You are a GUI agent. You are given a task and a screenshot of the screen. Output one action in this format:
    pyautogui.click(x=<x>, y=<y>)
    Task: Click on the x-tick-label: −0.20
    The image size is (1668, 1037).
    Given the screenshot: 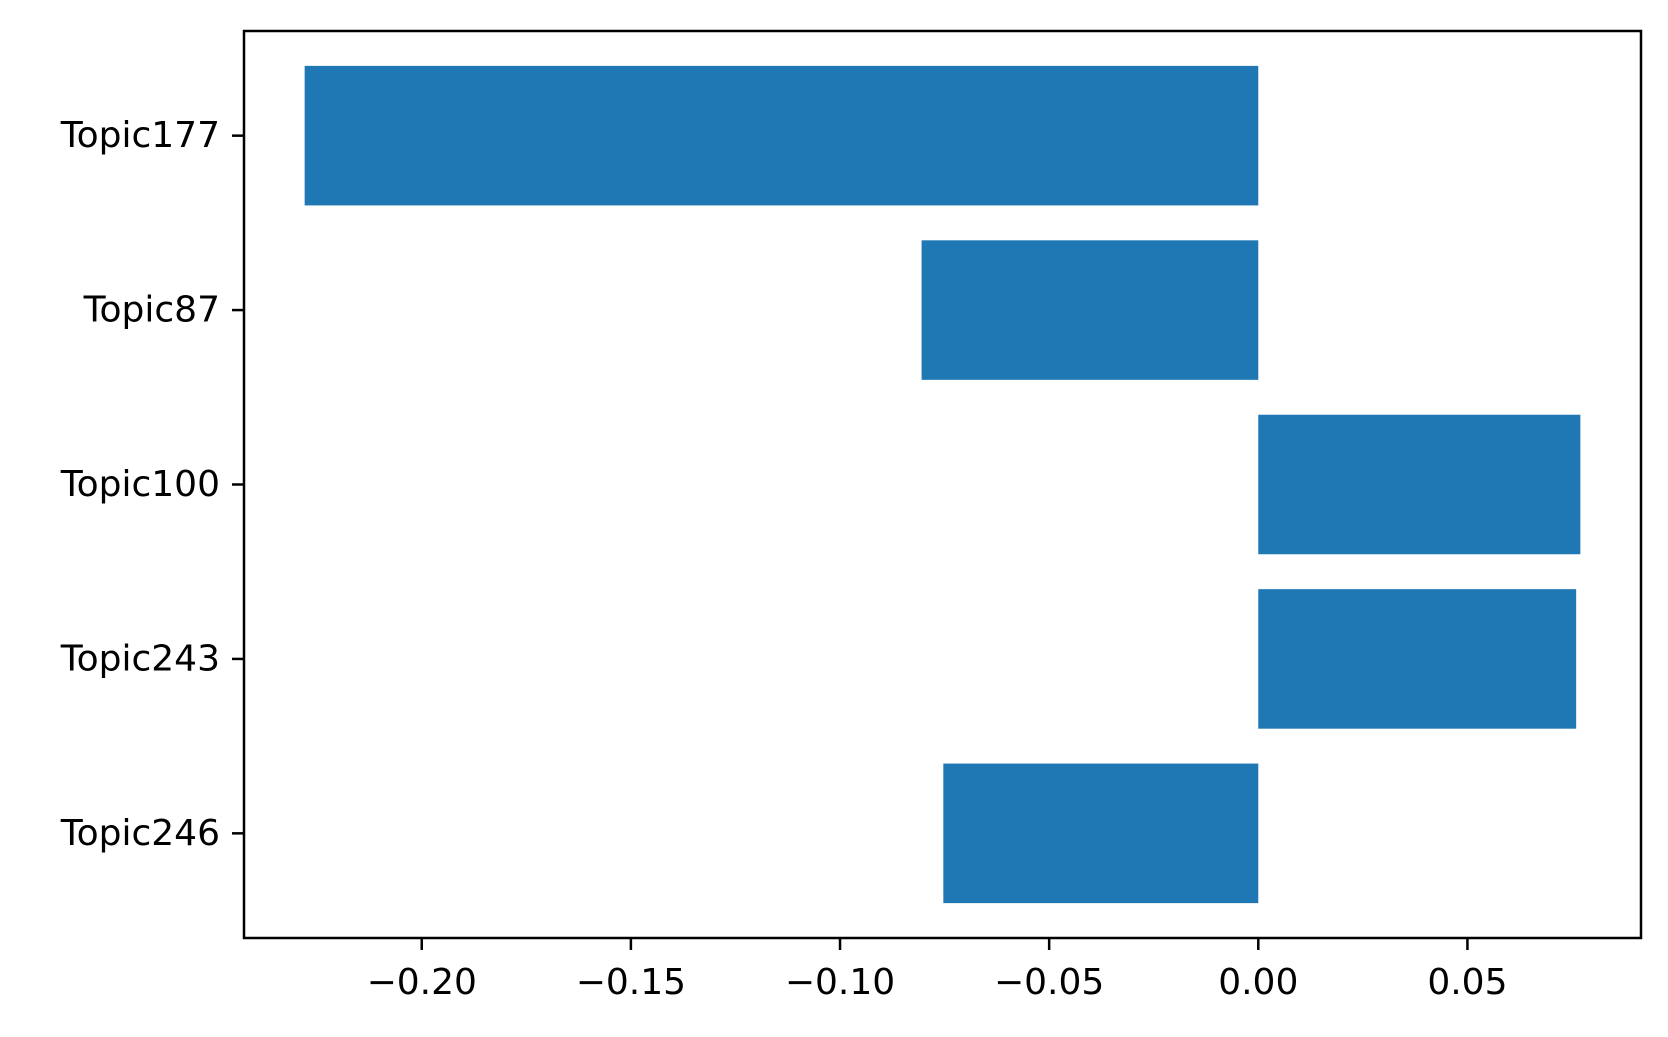 What is the action you would take?
    pyautogui.click(x=422, y=982)
    